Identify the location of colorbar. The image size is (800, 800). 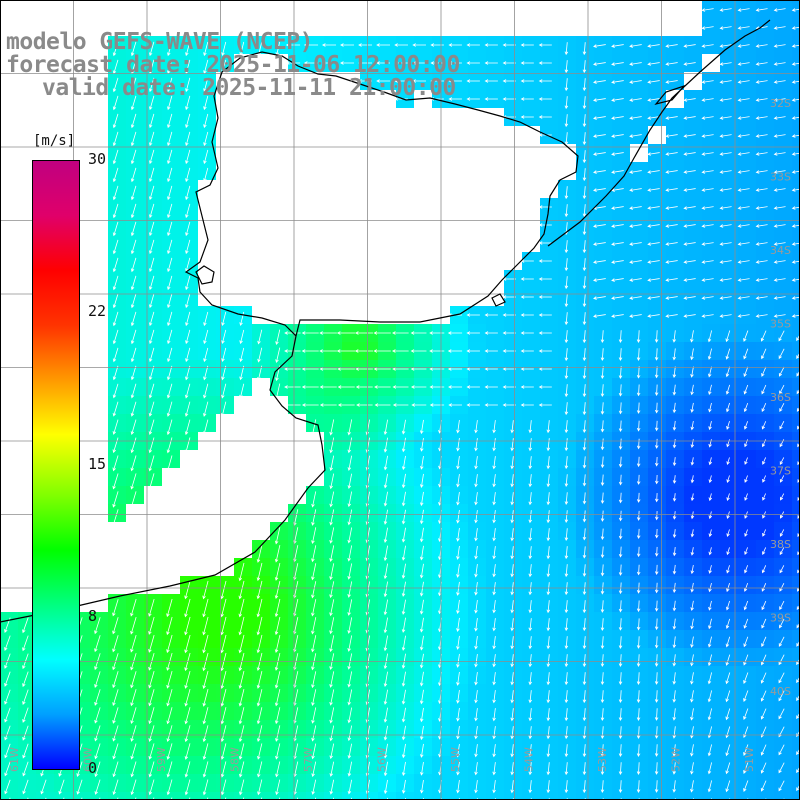
(56, 465).